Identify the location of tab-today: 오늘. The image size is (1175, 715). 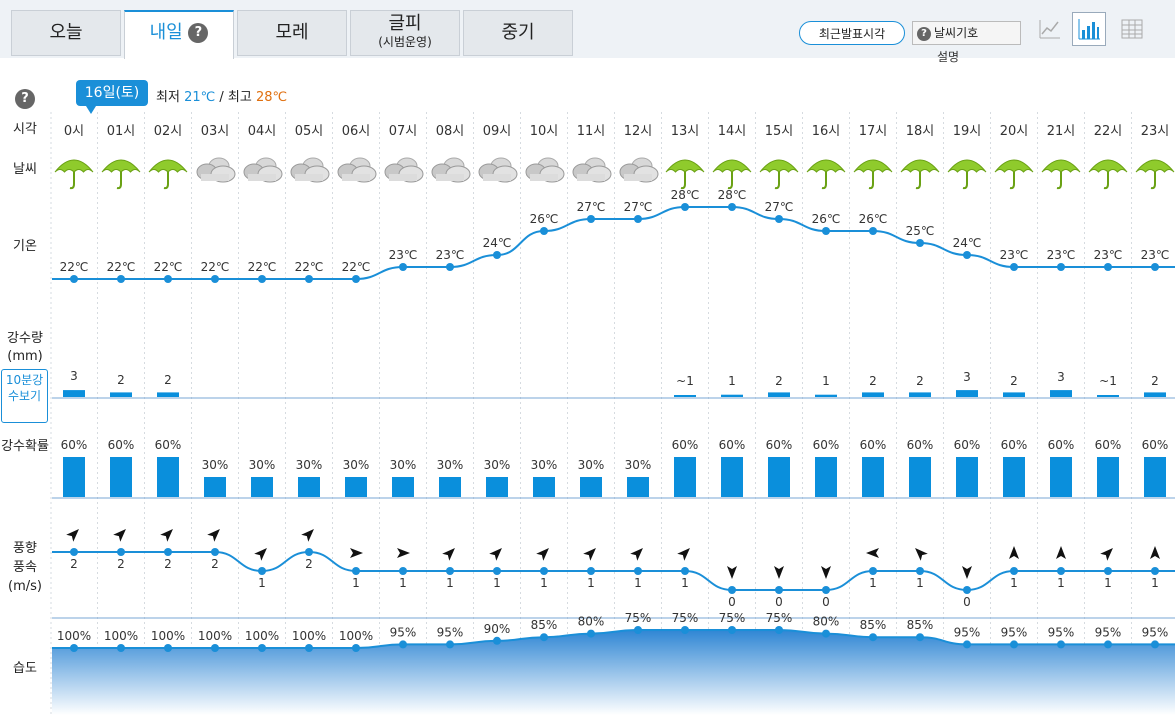
(66, 33).